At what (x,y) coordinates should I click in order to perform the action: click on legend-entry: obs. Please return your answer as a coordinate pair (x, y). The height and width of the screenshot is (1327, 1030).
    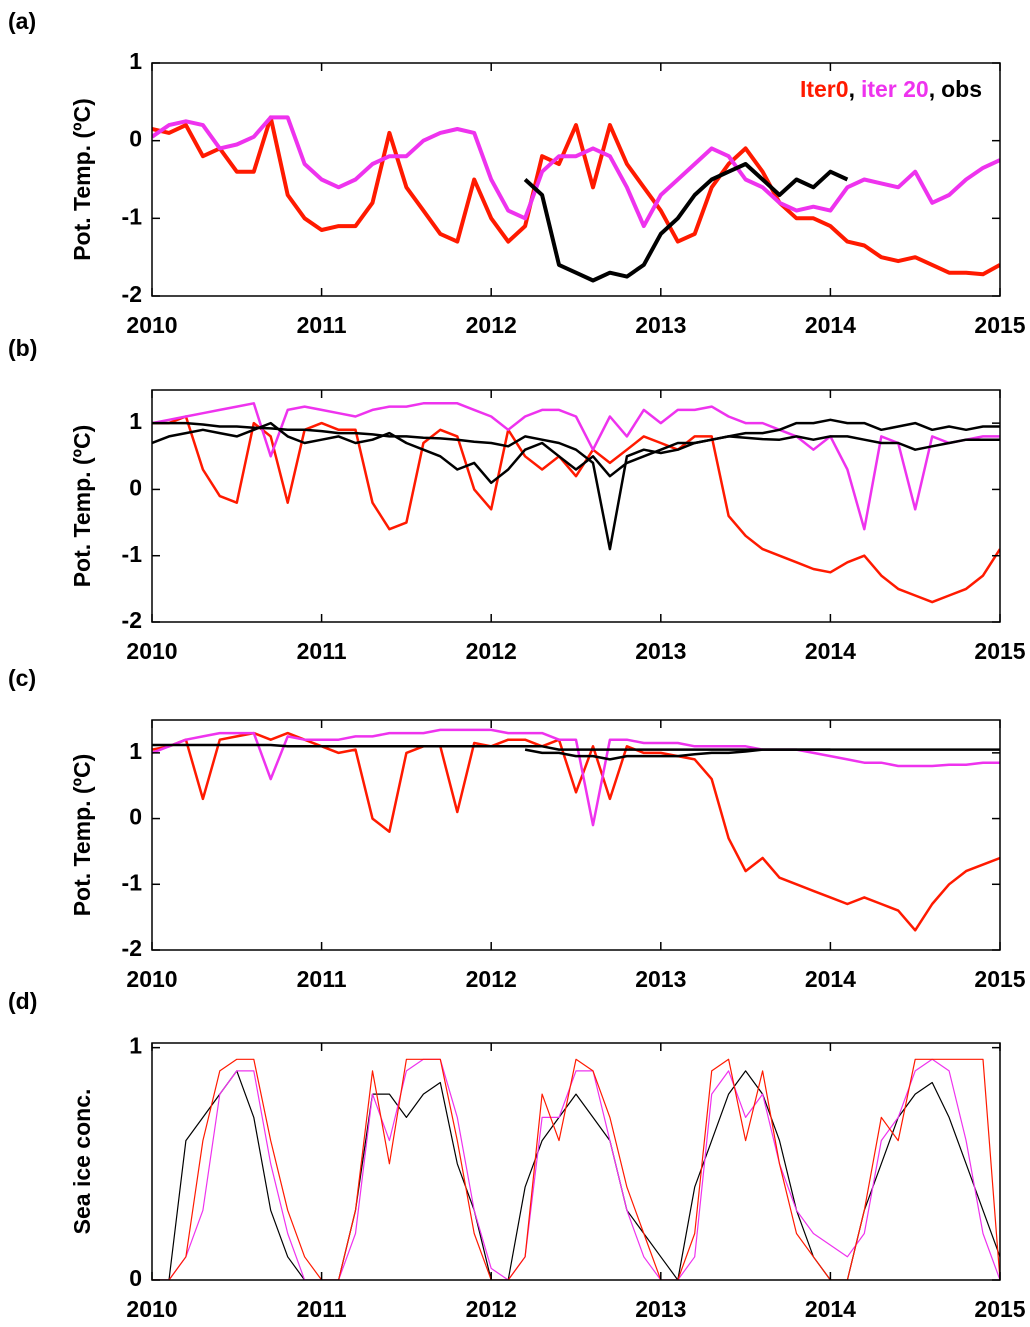
    Looking at the image, I should click on (961, 89).